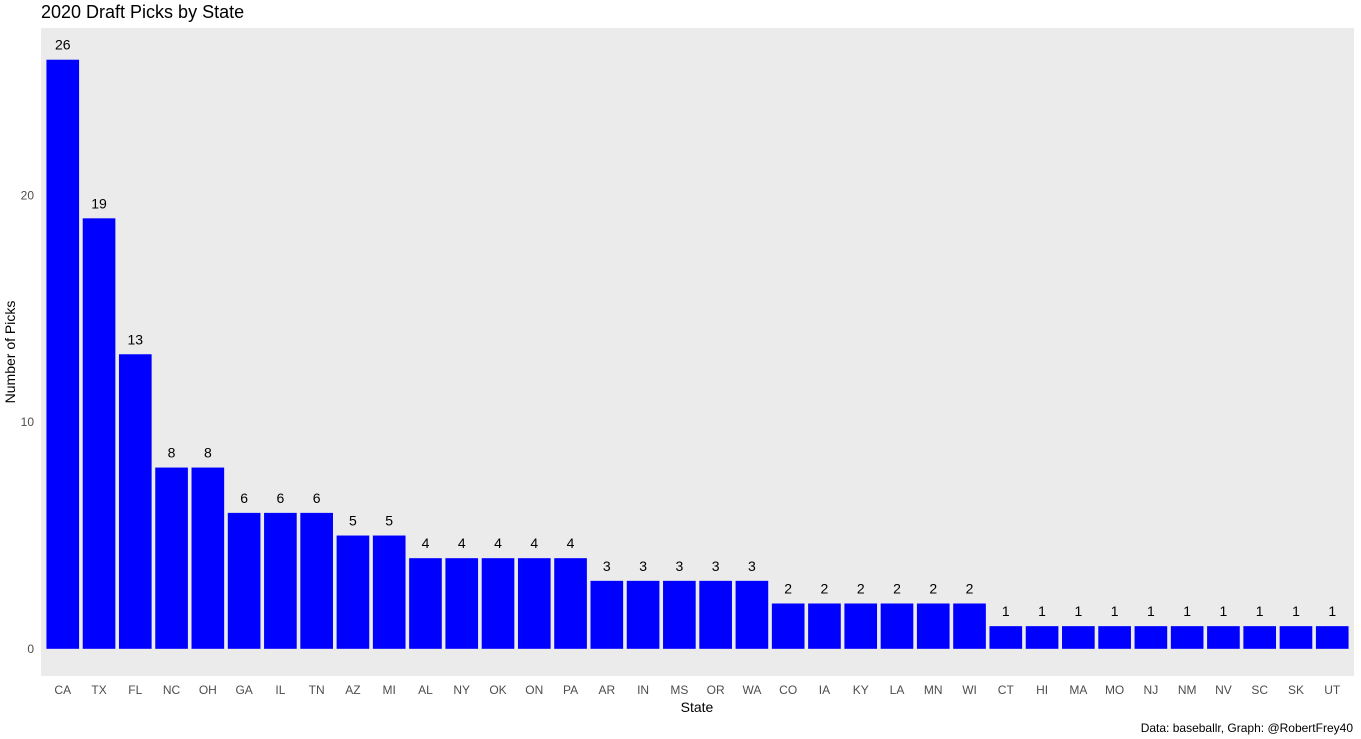 The height and width of the screenshot is (739, 1361). I want to click on data-label: 19, so click(99, 203).